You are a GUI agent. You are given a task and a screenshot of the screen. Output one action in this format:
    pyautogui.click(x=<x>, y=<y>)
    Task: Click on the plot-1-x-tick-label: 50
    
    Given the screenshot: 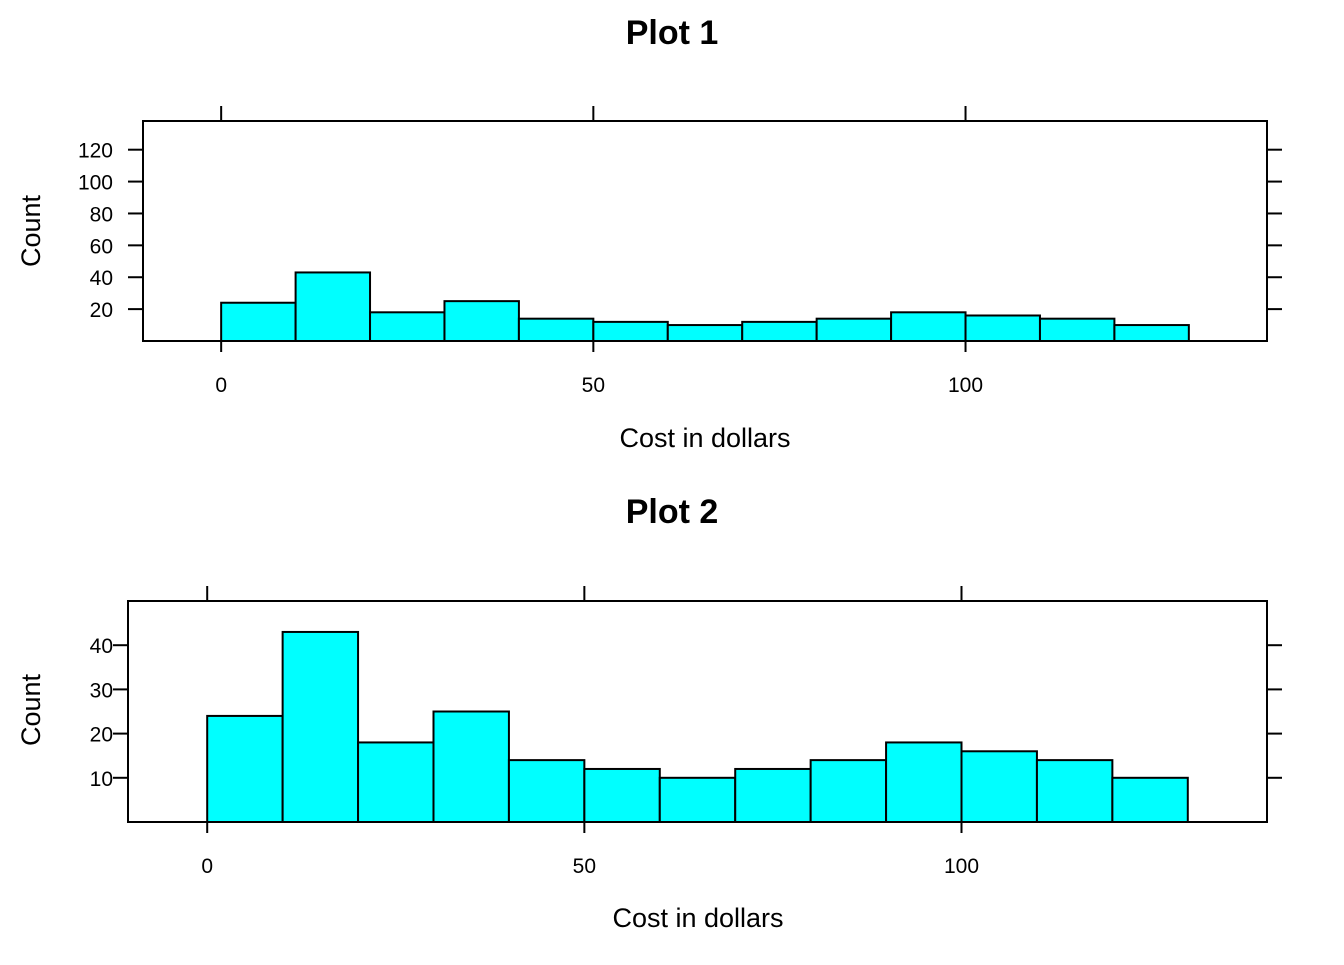 What is the action you would take?
    pyautogui.click(x=593, y=385)
    